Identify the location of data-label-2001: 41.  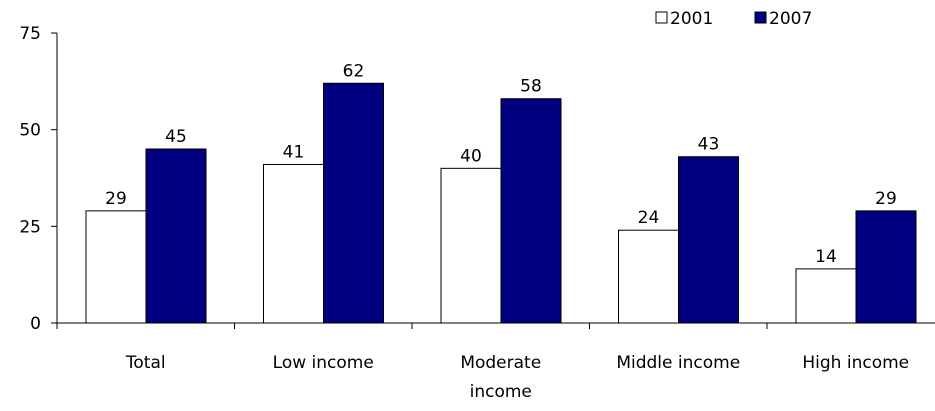
(294, 152).